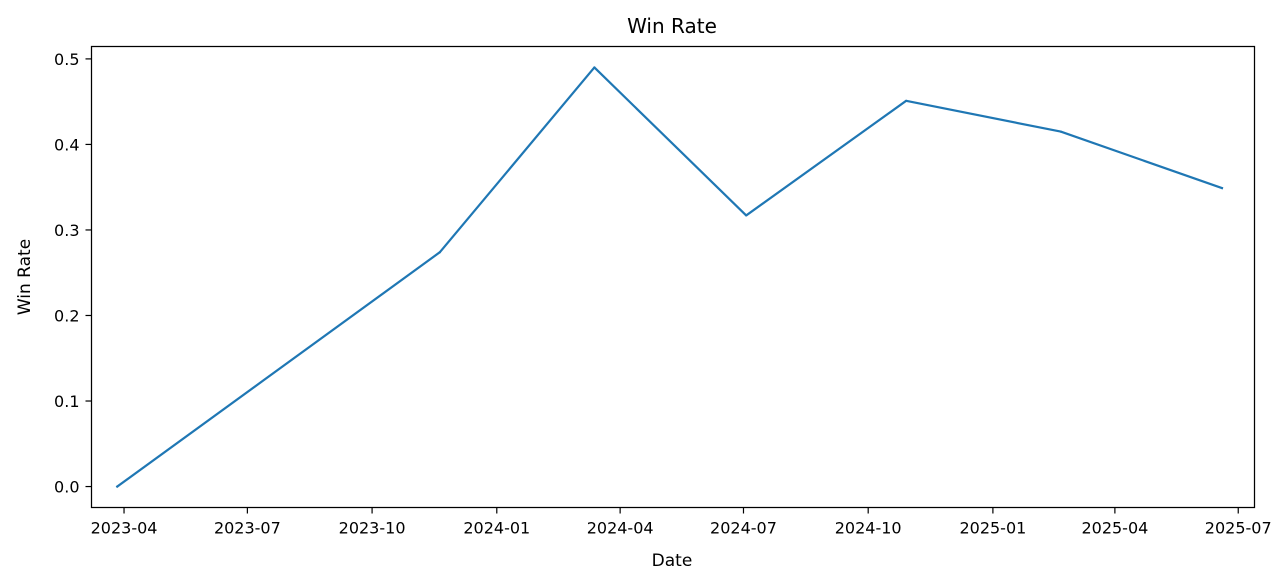 Image resolution: width=1280 pixels, height=586 pixels. What do you see at coordinates (1114, 528) in the screenshot?
I see `x-tick-label: 2025-04` at bounding box center [1114, 528].